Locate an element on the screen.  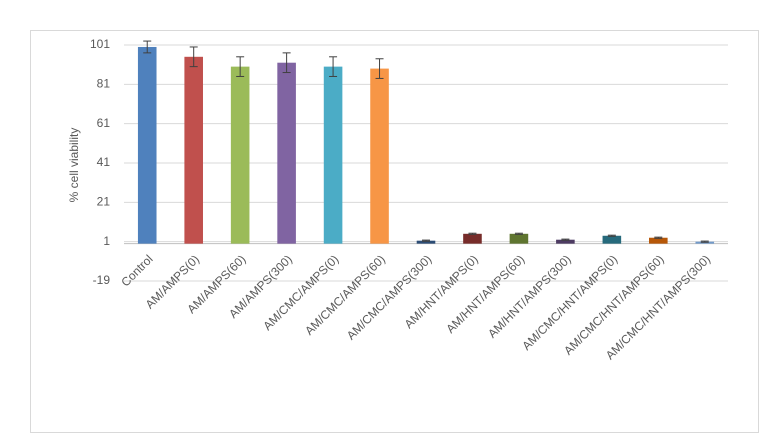
y-tick-label: 41 is located at coordinates (104, 162).